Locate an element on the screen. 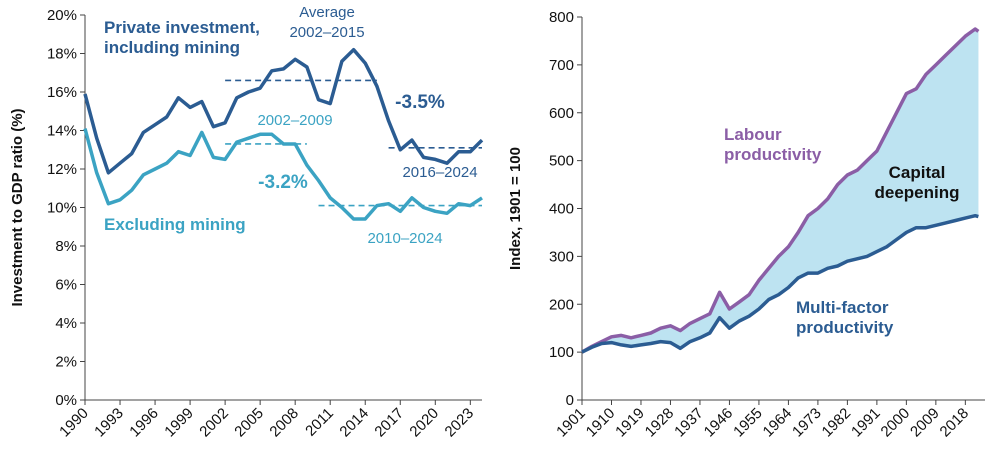 The width and height of the screenshot is (1000, 461). reference-label: 2002–2015 is located at coordinates (327, 32).